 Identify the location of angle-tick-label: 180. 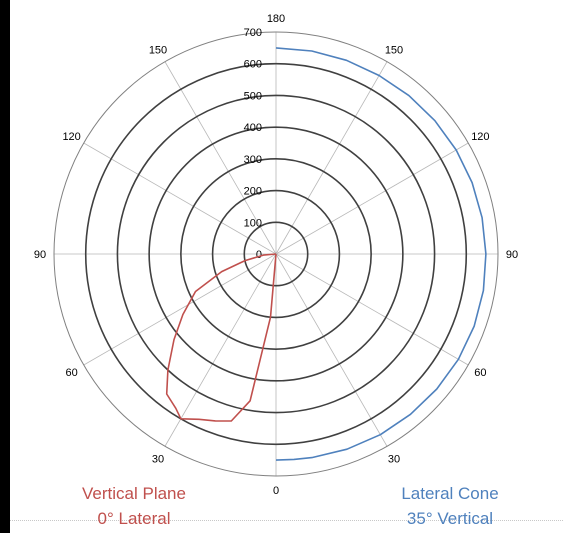
(276, 19).